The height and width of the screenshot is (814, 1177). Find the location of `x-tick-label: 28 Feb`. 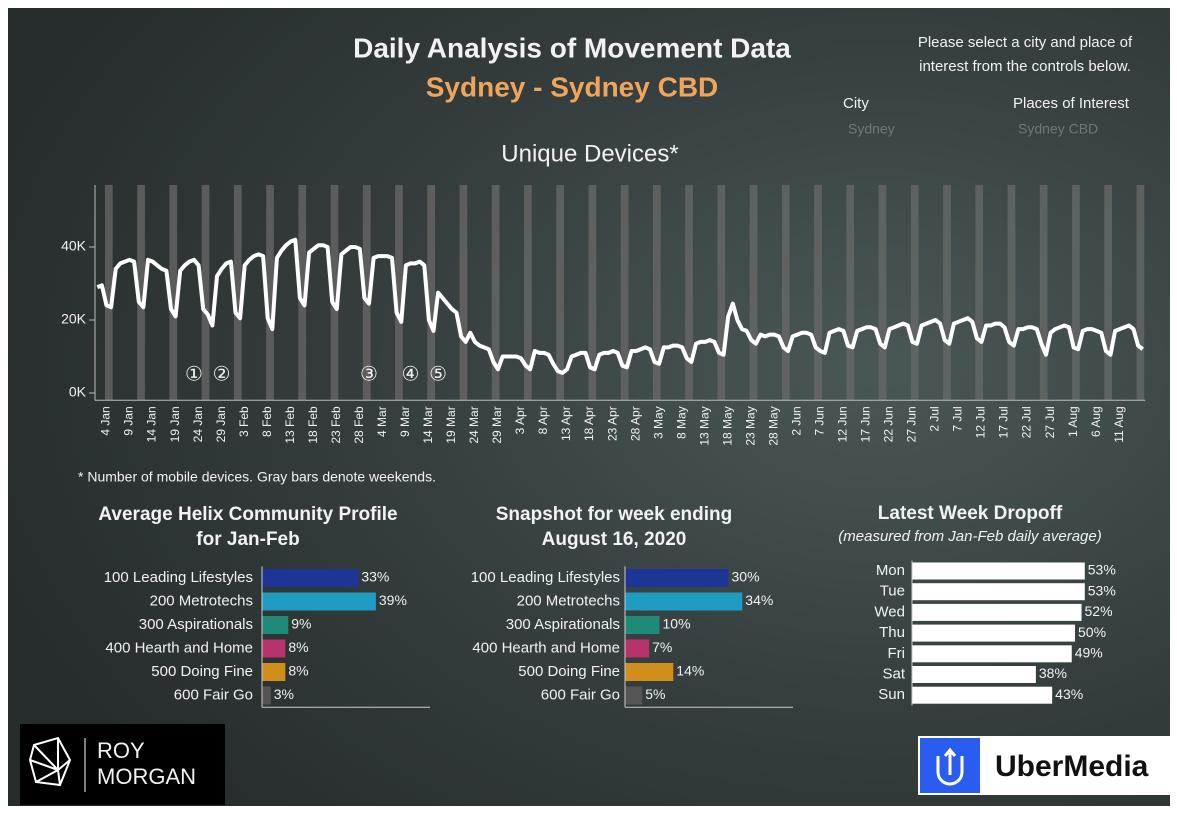

x-tick-label: 28 Feb is located at coordinates (359, 425).